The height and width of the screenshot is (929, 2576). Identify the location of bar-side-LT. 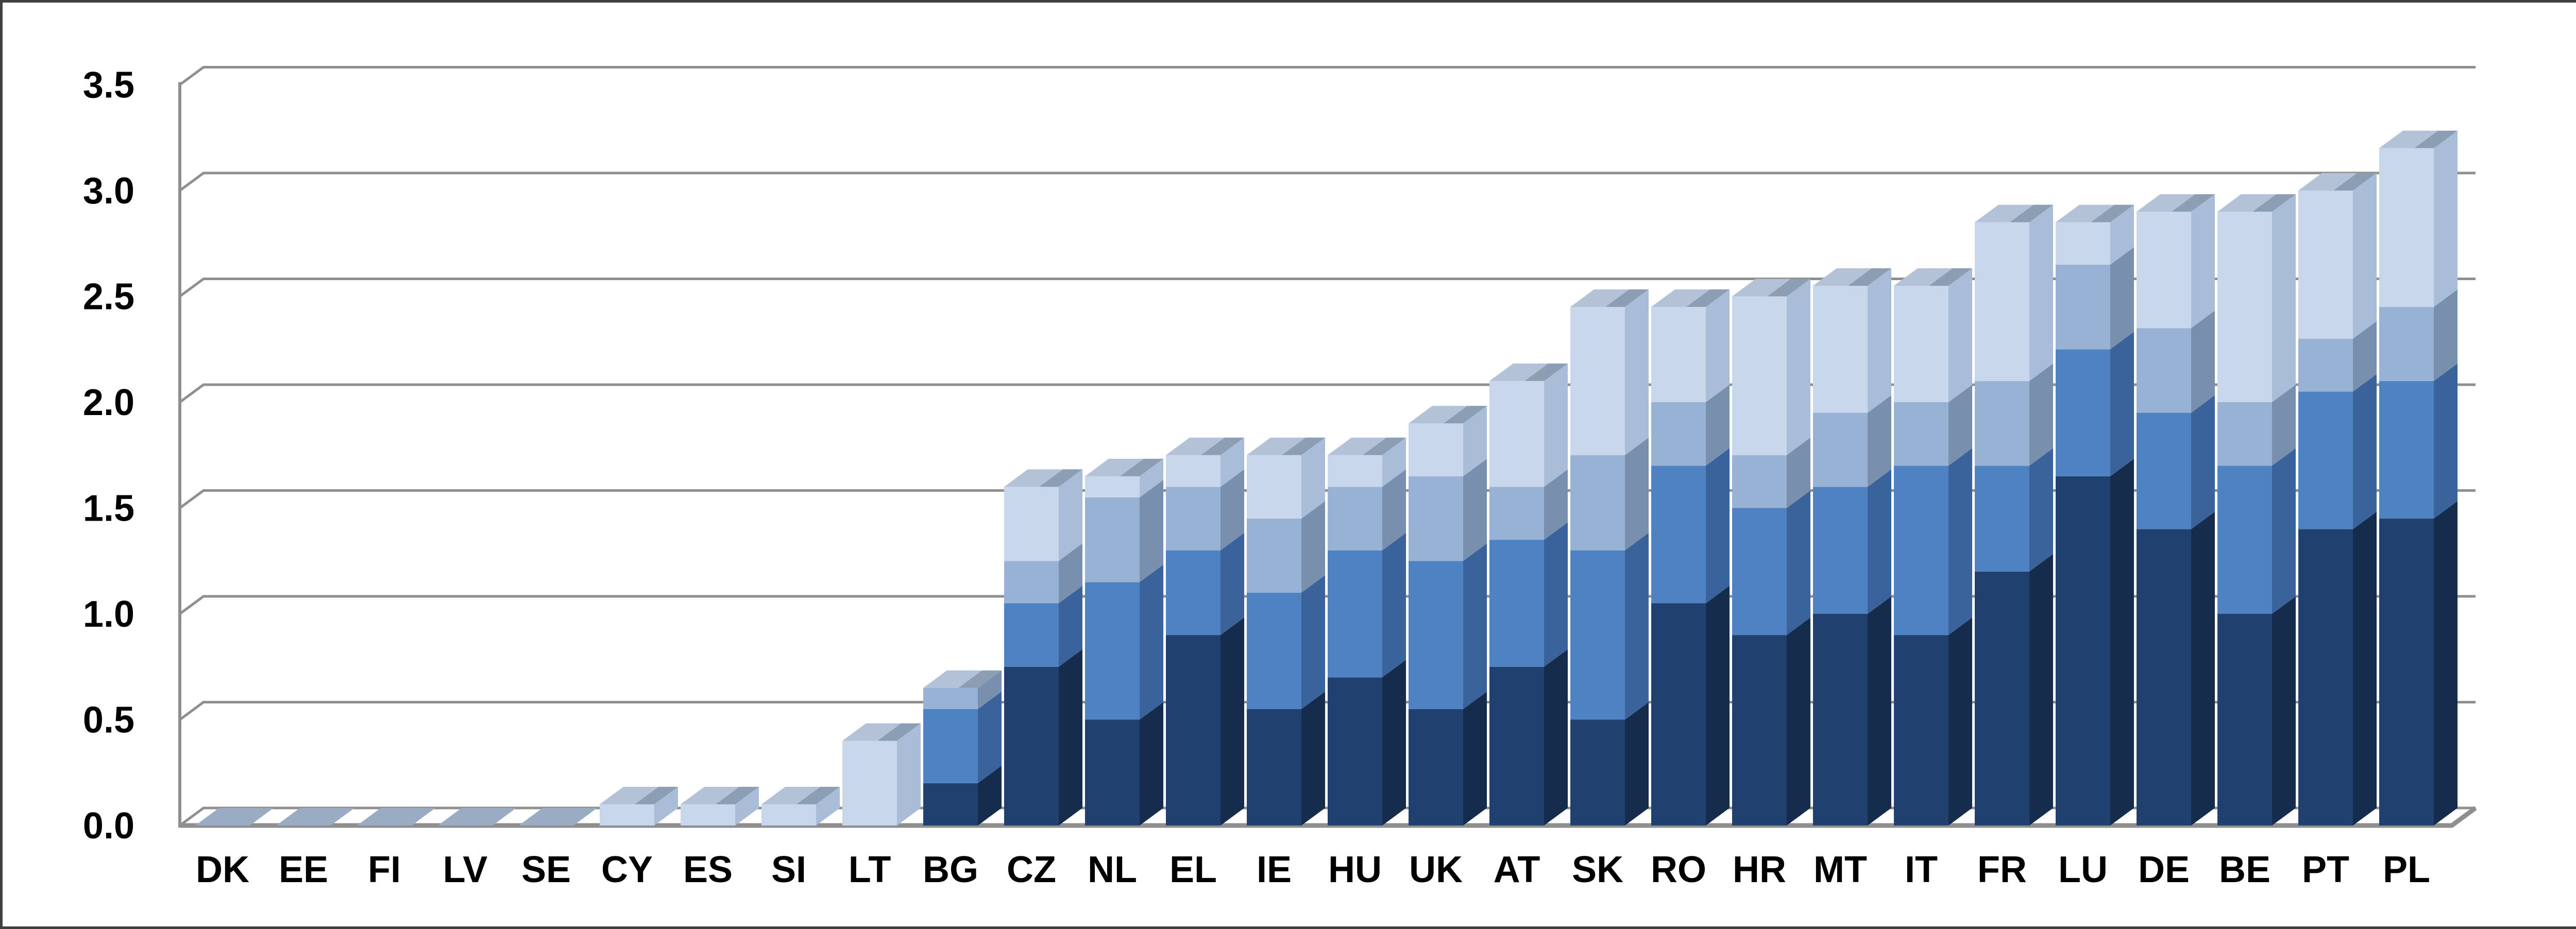
(909, 774).